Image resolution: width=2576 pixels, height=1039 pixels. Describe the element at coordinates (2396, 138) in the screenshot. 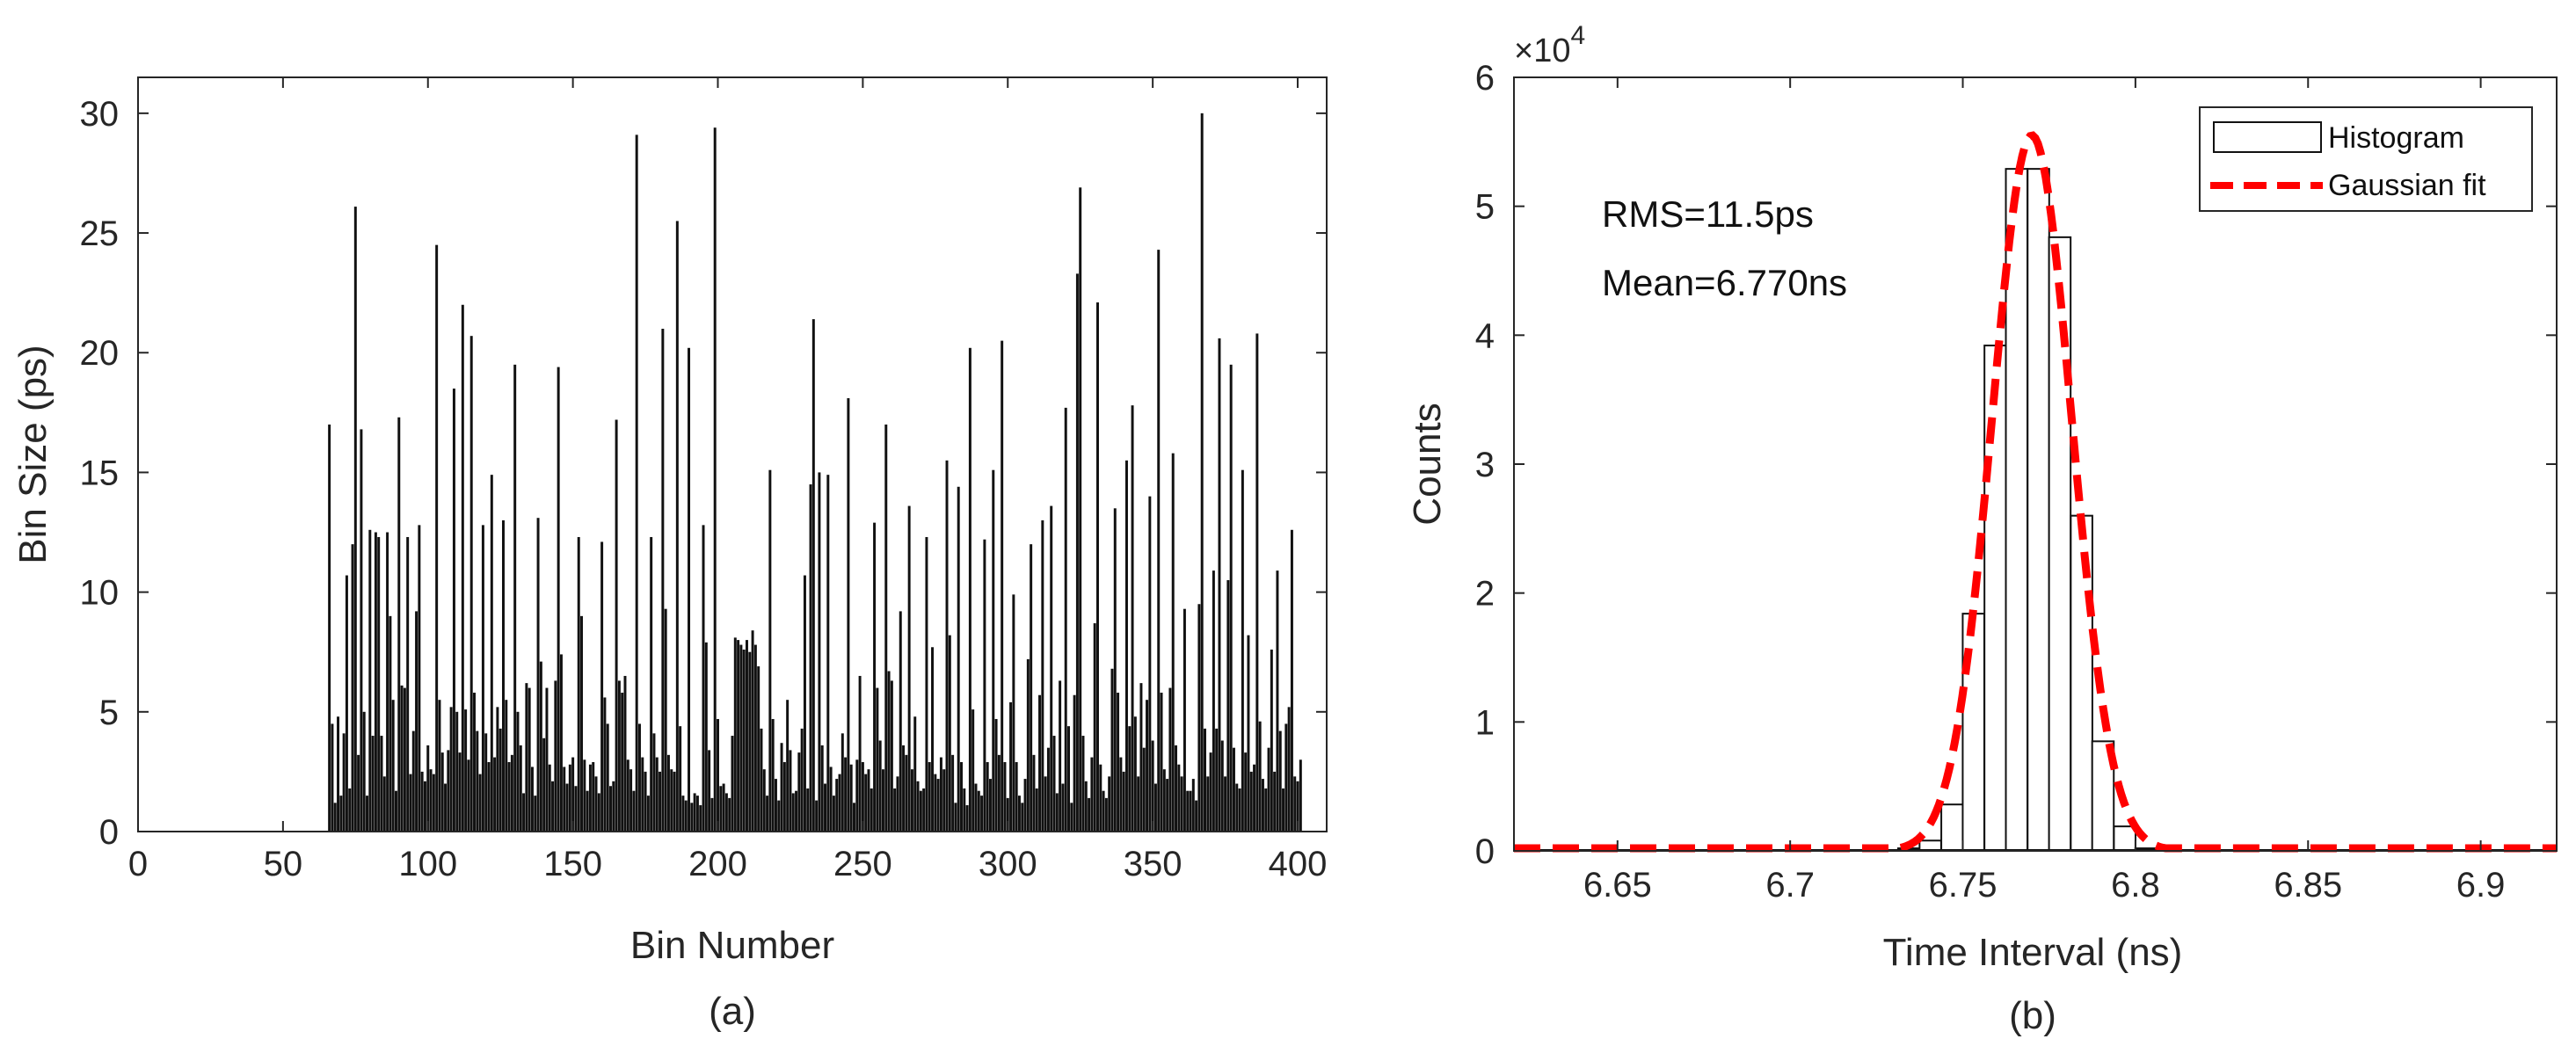

I see `legend-histogram-label: Histogram` at that location.